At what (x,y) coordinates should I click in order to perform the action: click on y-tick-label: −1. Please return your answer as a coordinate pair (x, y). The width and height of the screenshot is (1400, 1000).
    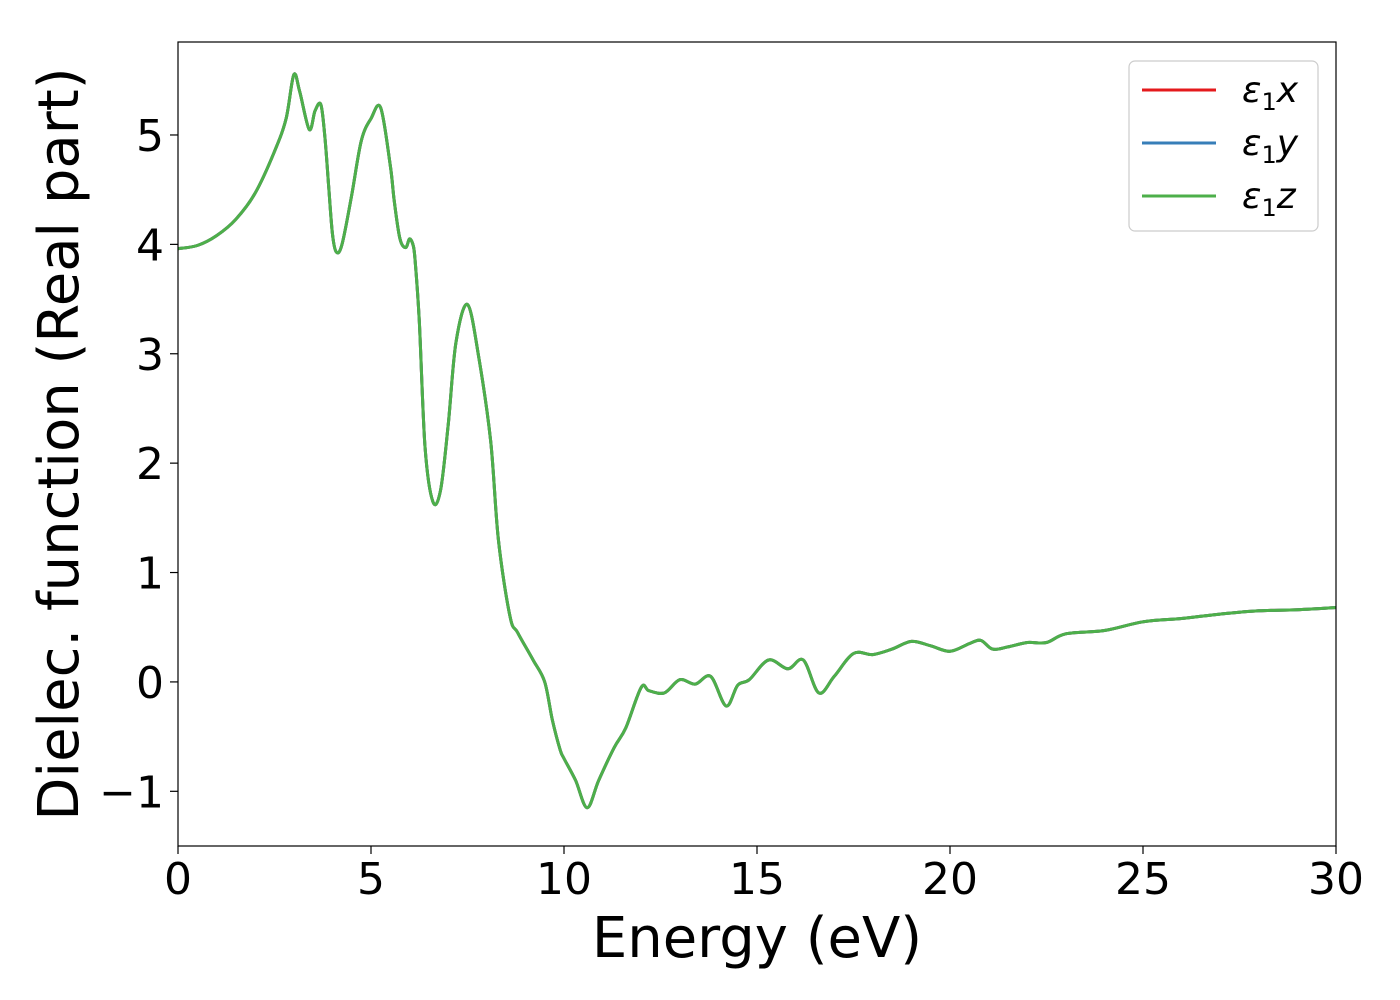
    Looking at the image, I should click on (131, 792).